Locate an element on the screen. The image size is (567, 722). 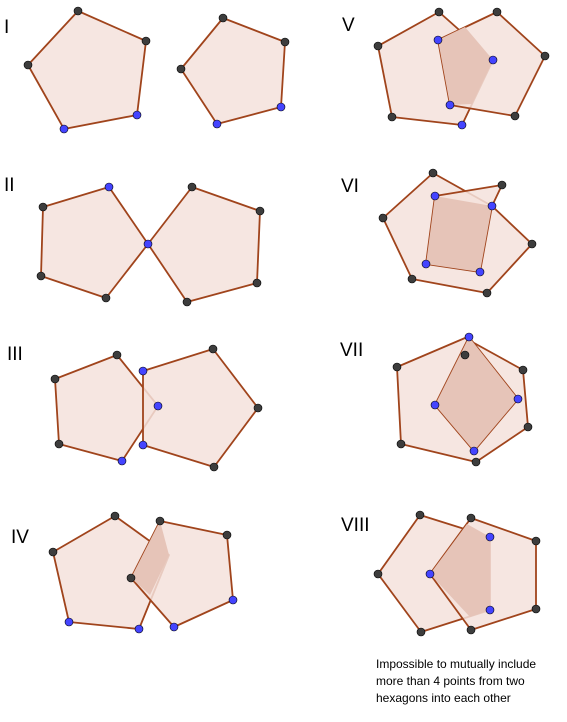
panel-v: V is located at coordinates (445, 68).